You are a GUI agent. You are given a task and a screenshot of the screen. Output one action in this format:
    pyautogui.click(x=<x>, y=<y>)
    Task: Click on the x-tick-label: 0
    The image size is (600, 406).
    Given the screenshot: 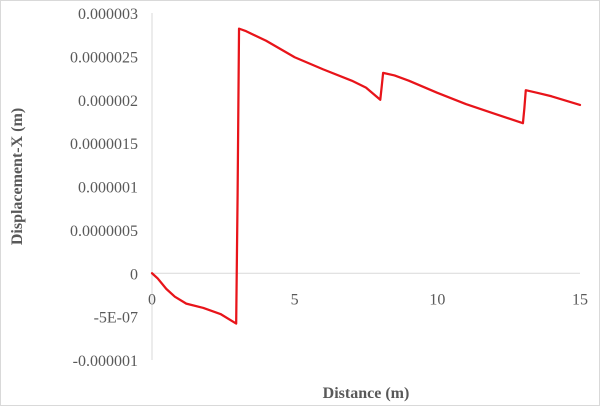 What is the action you would take?
    pyautogui.click(x=152, y=299)
    